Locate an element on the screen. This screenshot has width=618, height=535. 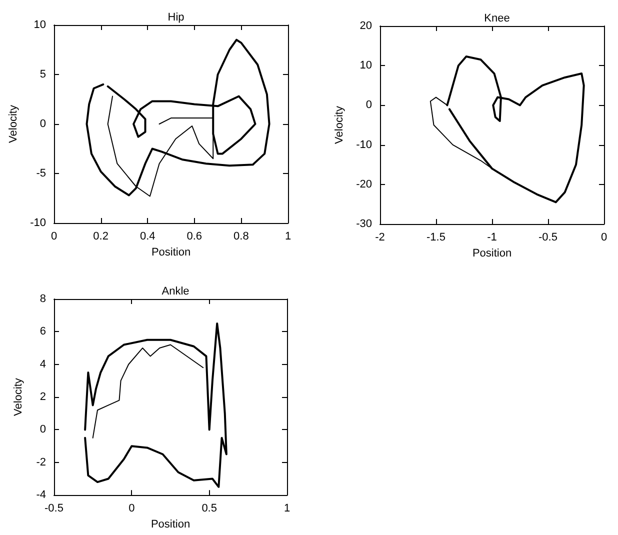
y-tick-label: 8 is located at coordinates (43, 299).